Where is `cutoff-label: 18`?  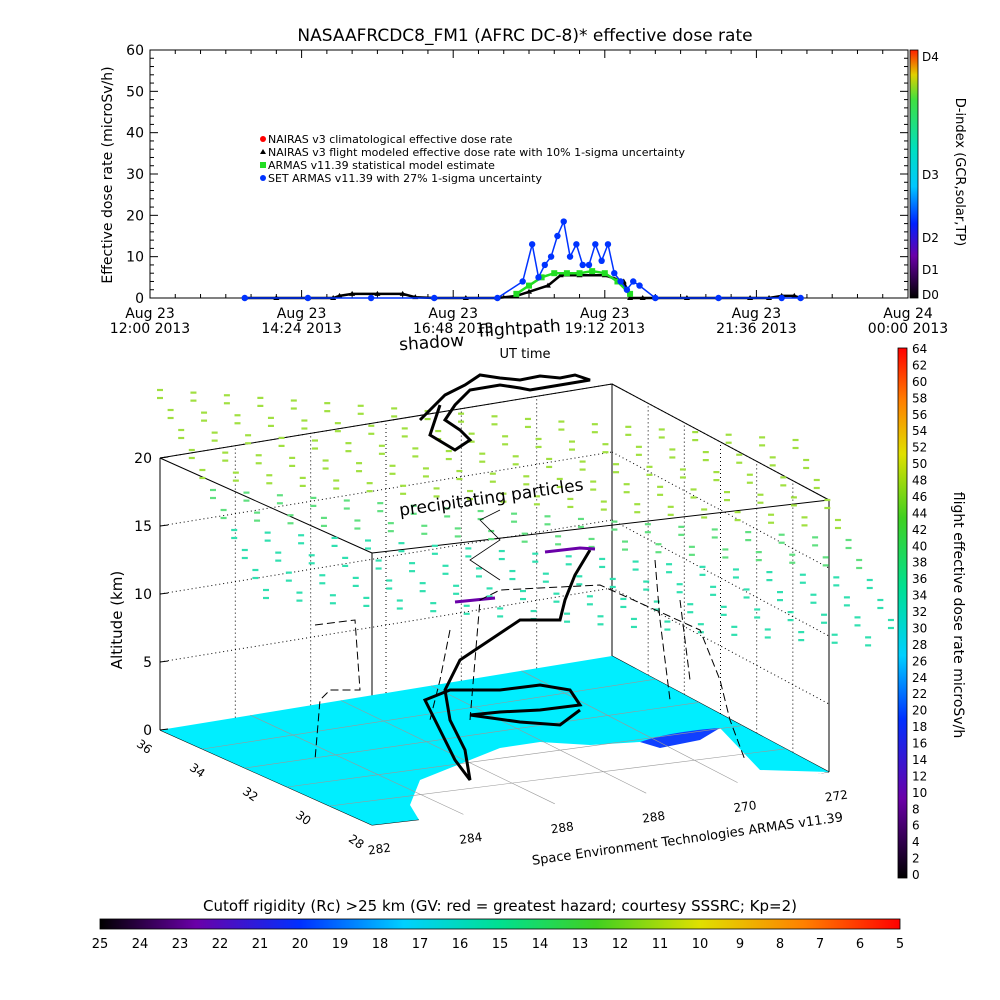
cutoff-label: 18 is located at coordinates (380, 944).